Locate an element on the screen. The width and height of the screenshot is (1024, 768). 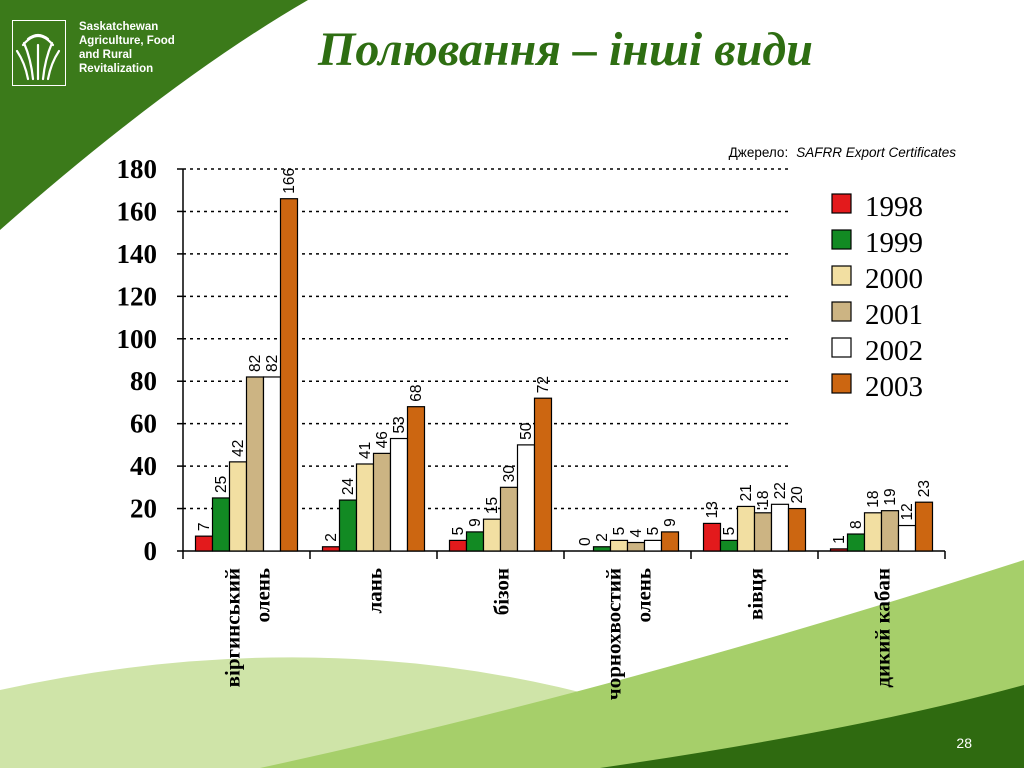
data-label: 15 is located at coordinates (492, 505).